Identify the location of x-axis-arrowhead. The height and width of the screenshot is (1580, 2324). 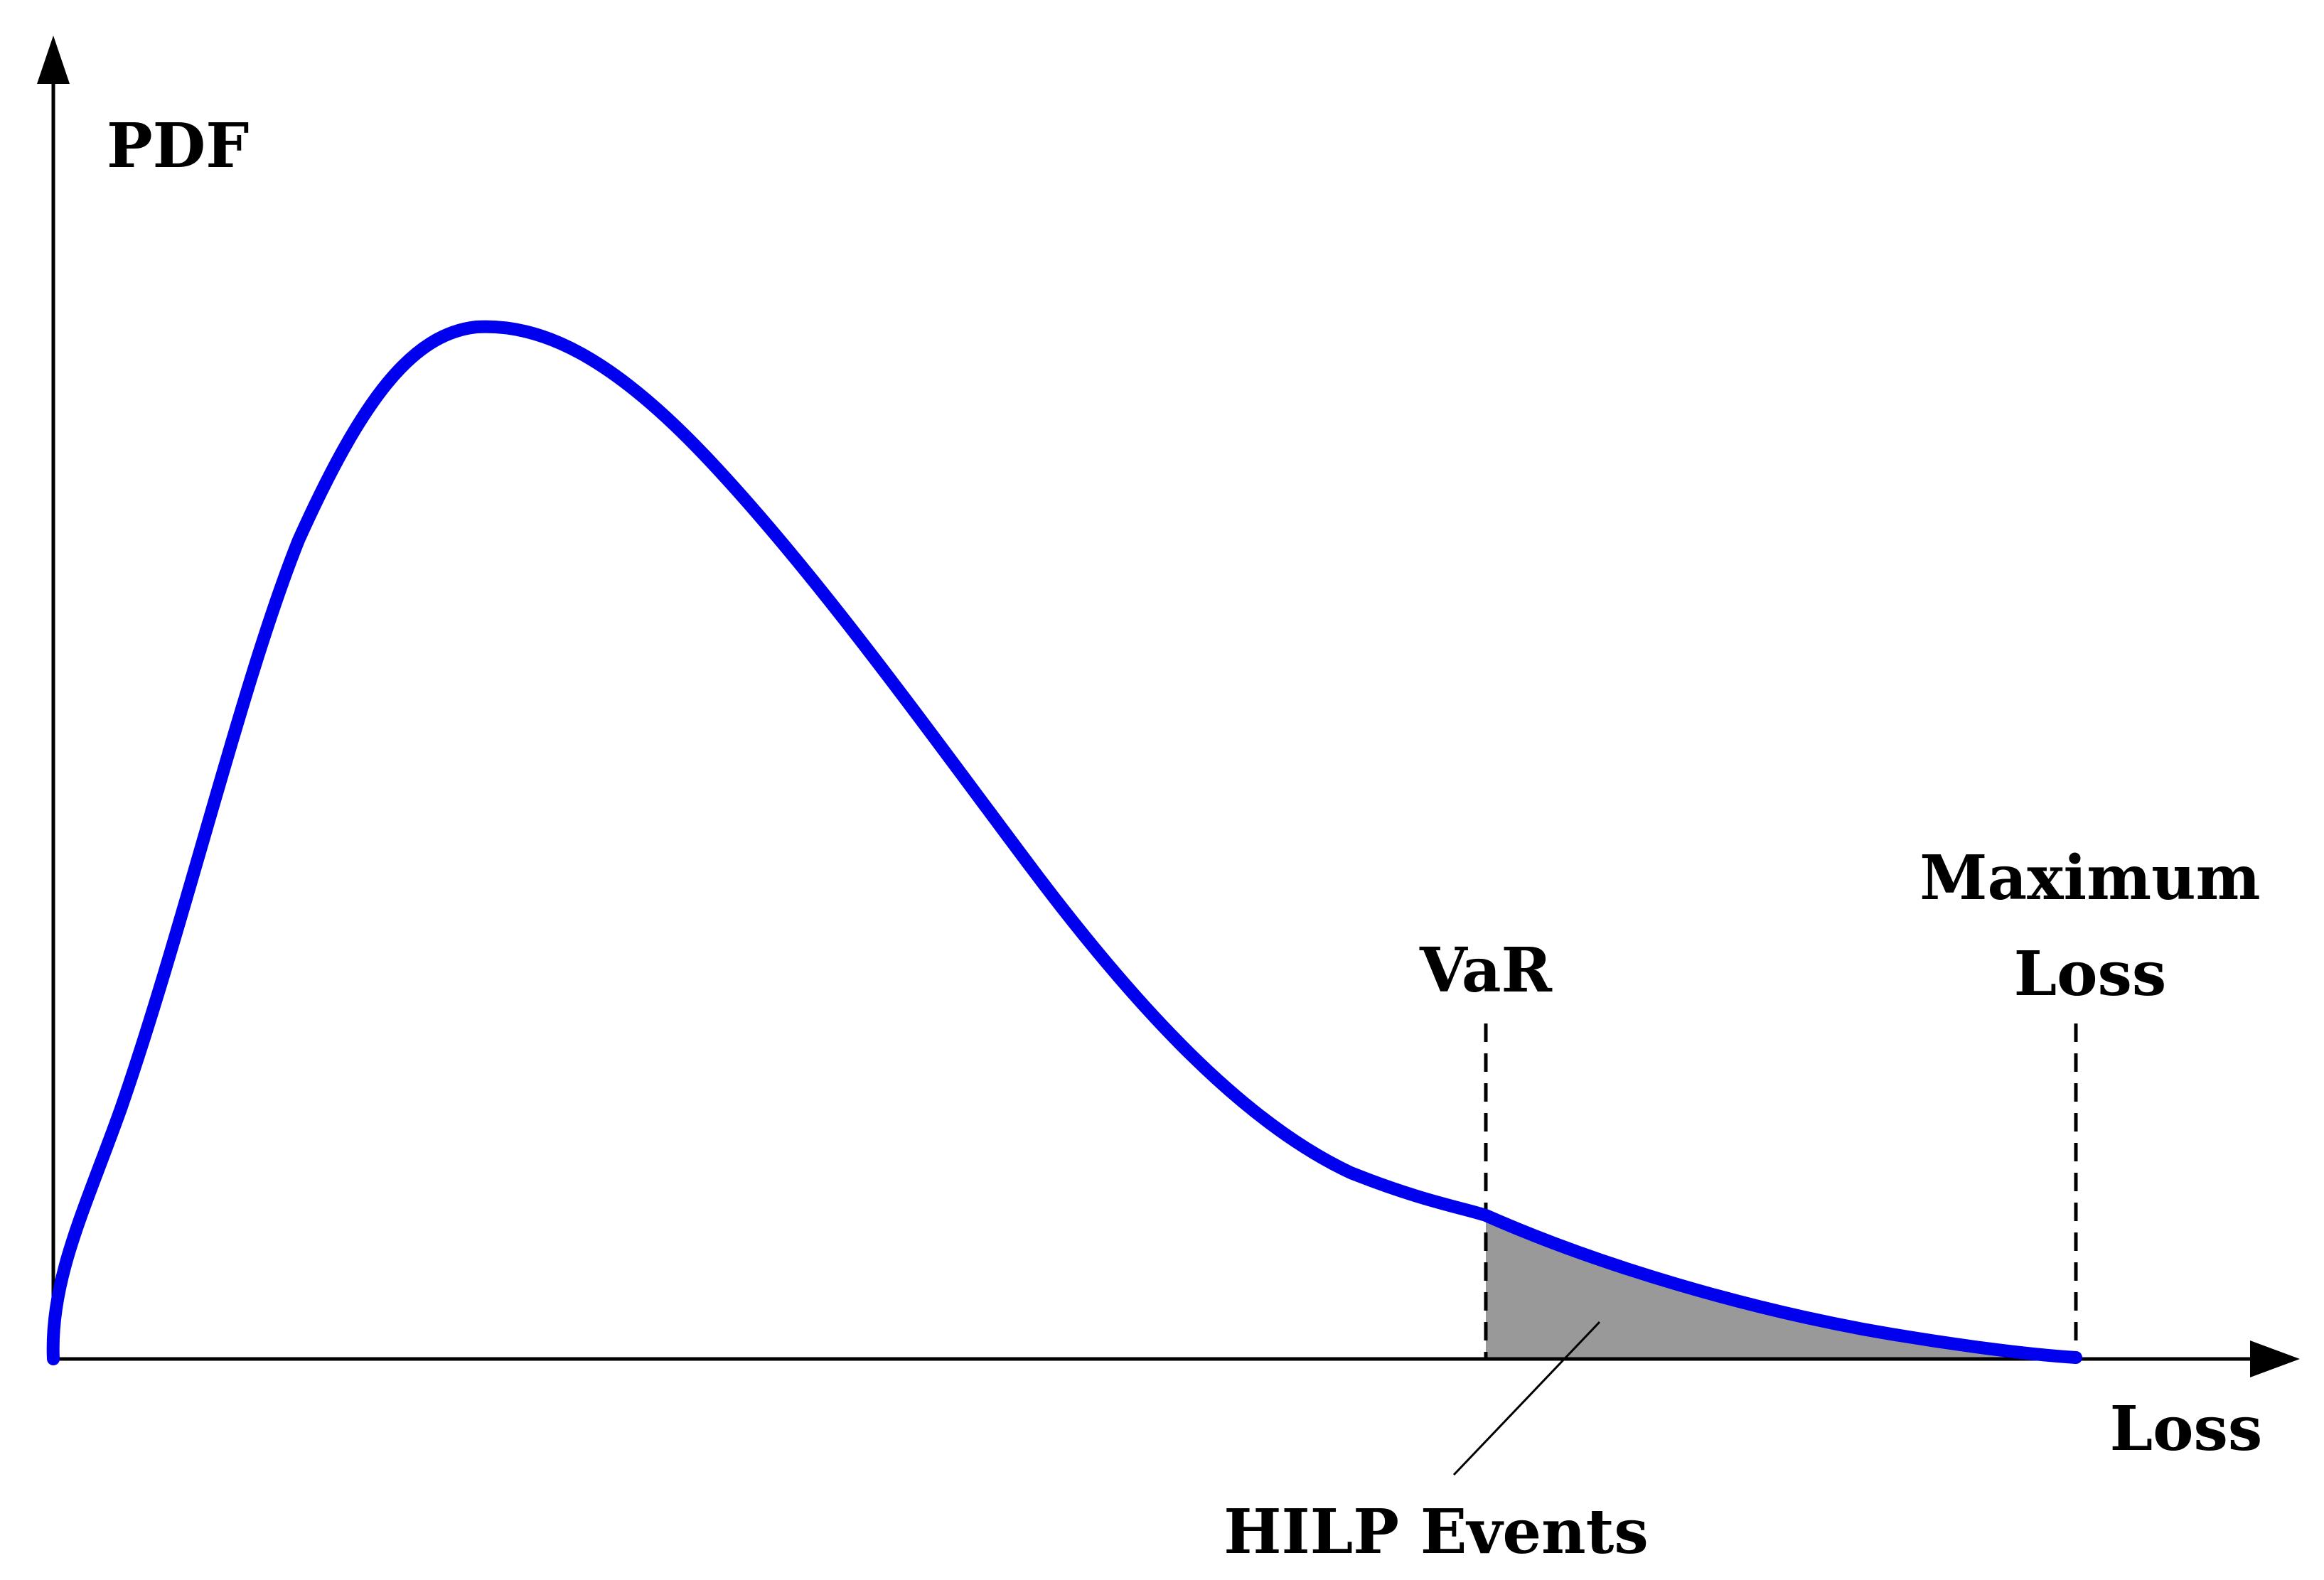
(2275, 1358).